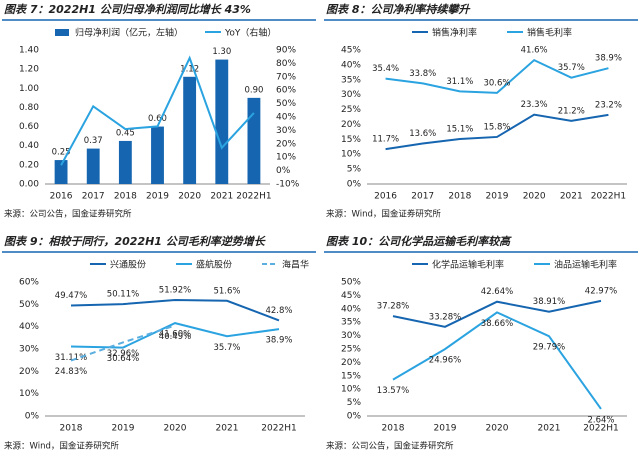 This screenshot has height=458, width=640. Describe the element at coordinates (29, 127) in the screenshot. I see `y-tick-label: 0.60` at that location.